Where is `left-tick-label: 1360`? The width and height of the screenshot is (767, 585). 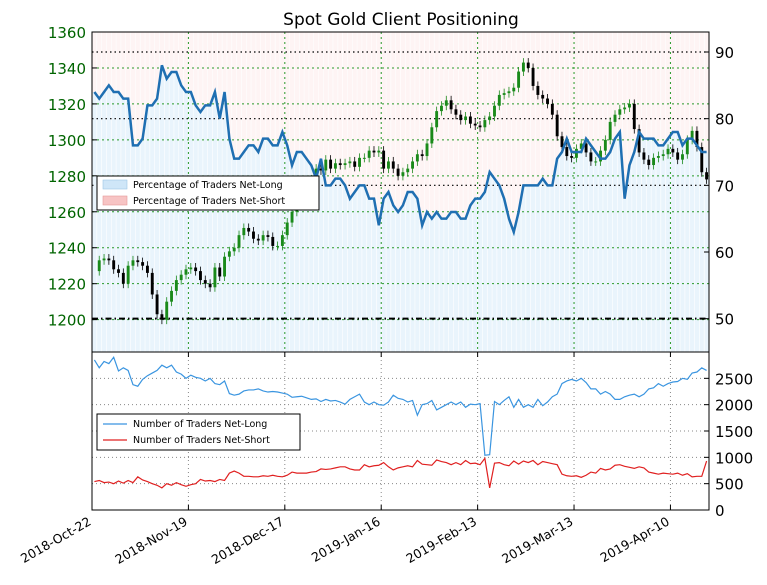
left-tick-label: 1360 is located at coordinates (67, 33).